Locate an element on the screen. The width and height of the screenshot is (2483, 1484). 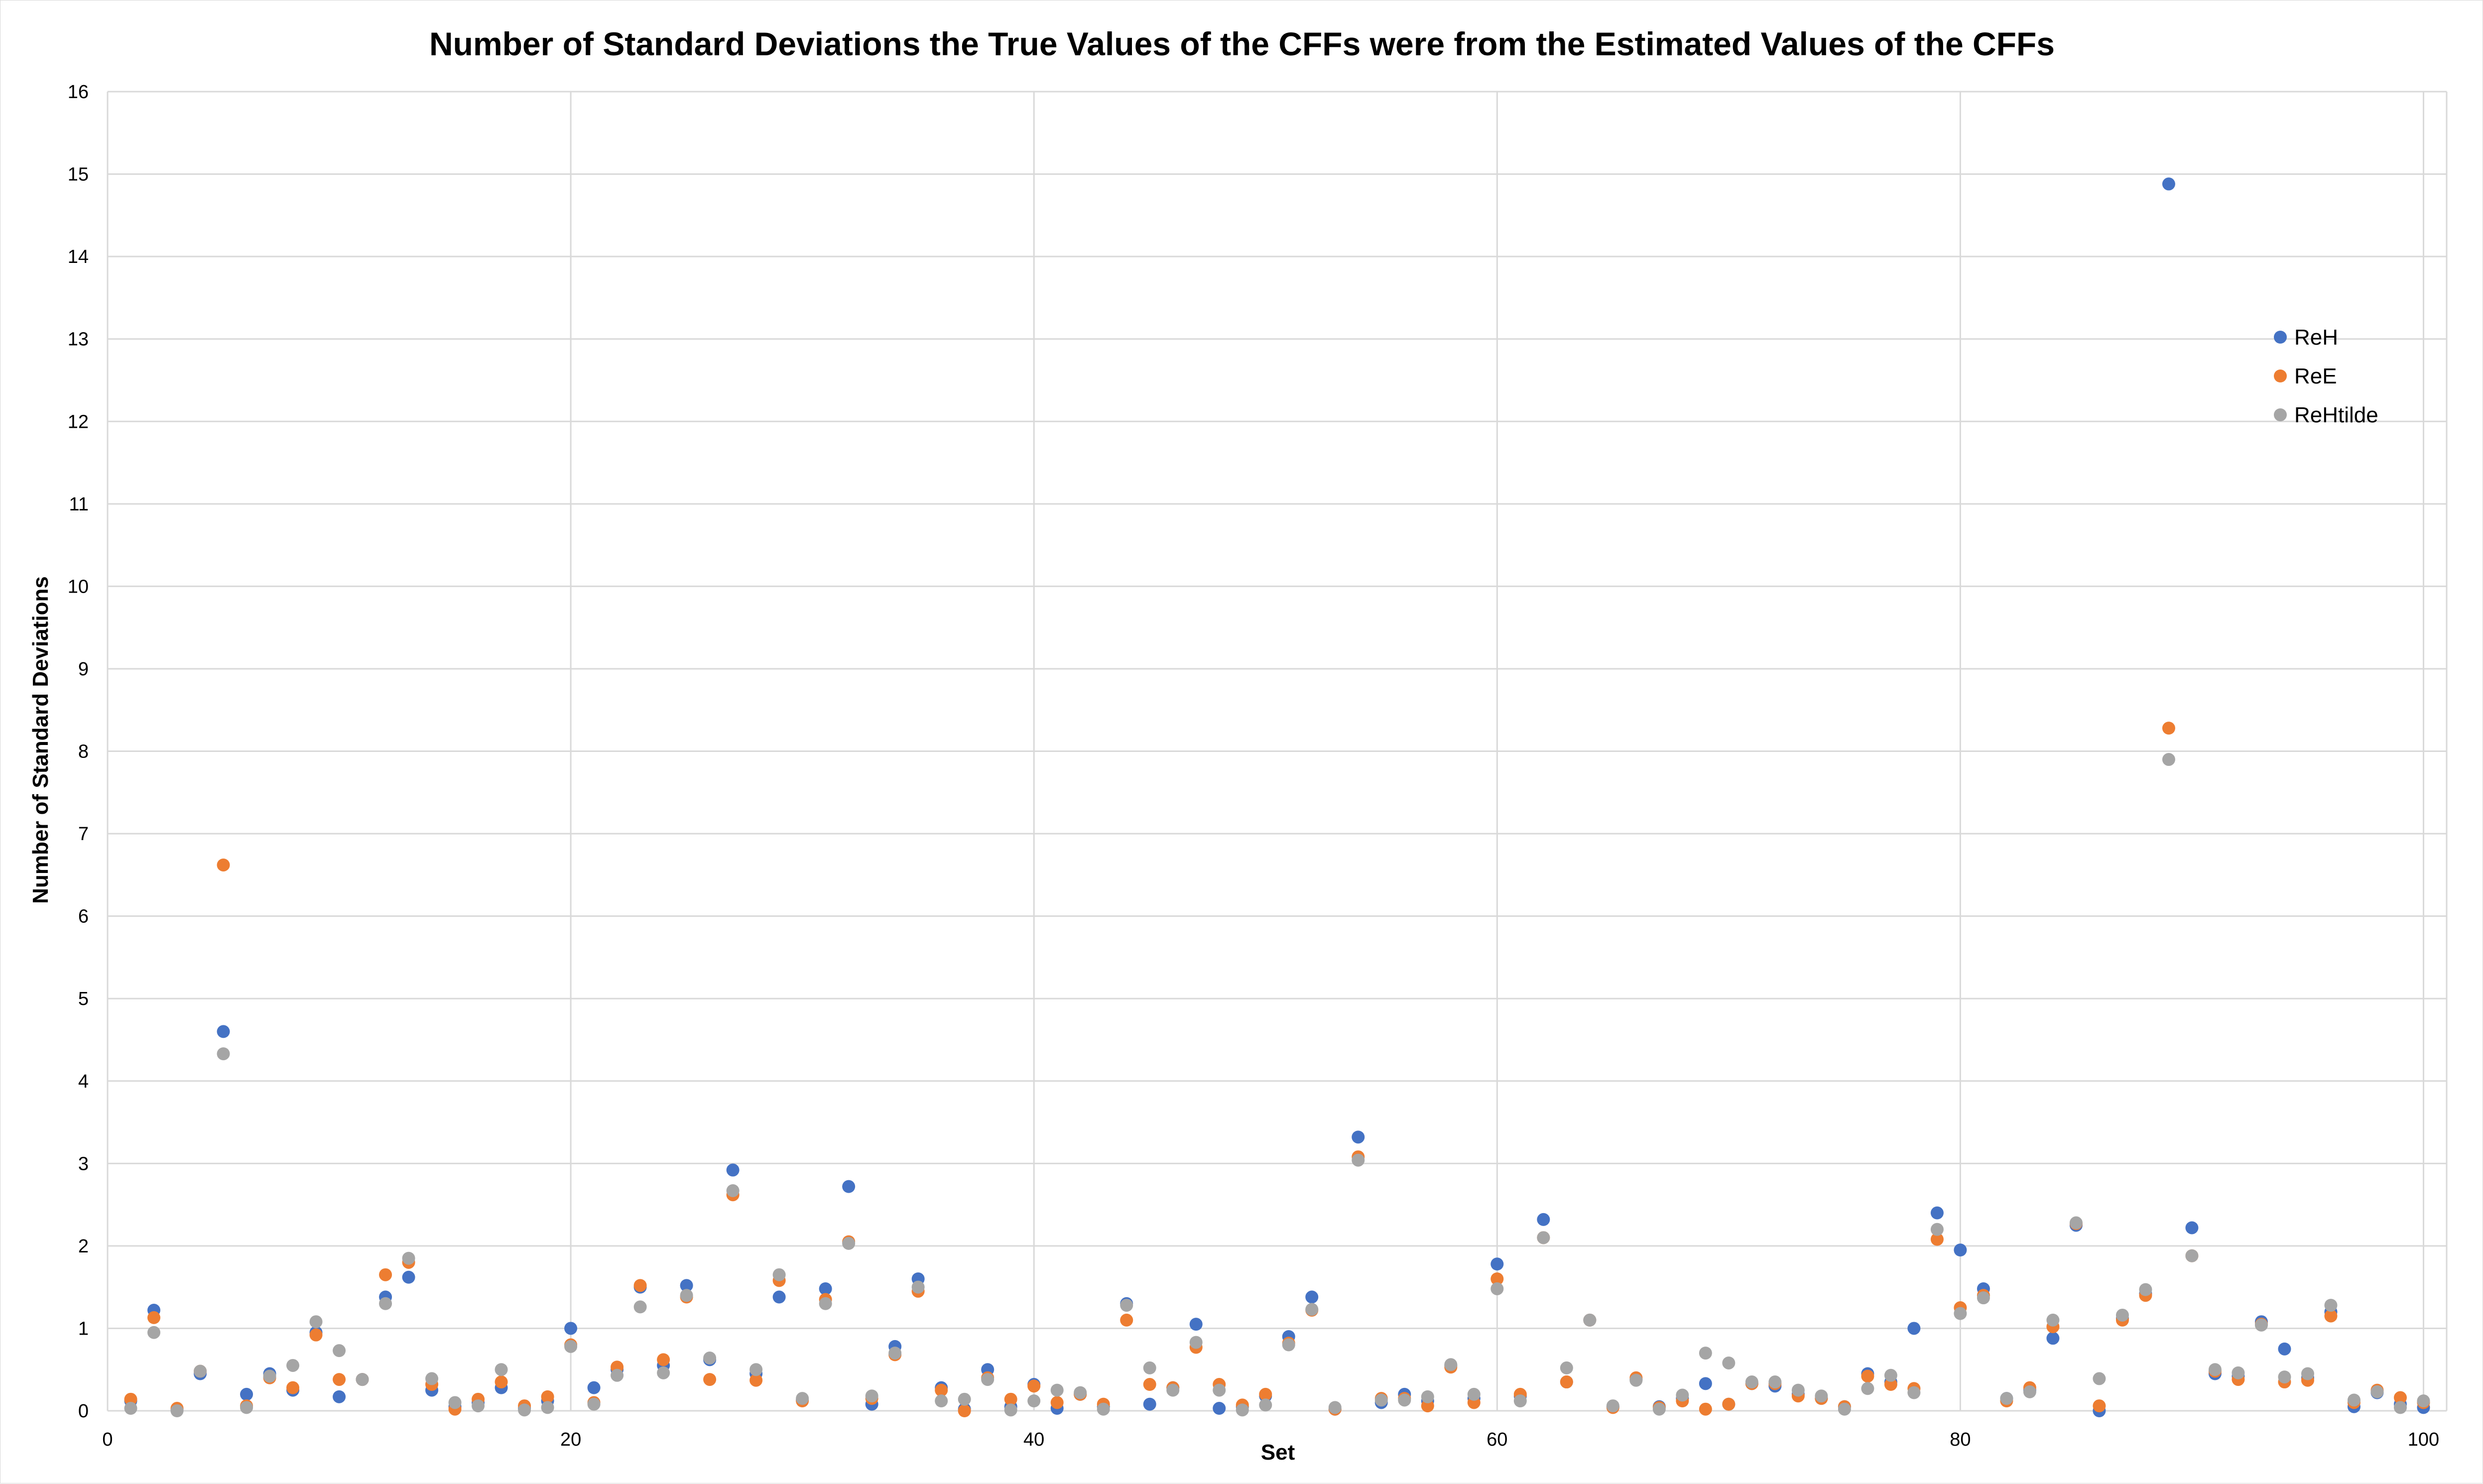
y-tick-label: 0 is located at coordinates (83, 1411).